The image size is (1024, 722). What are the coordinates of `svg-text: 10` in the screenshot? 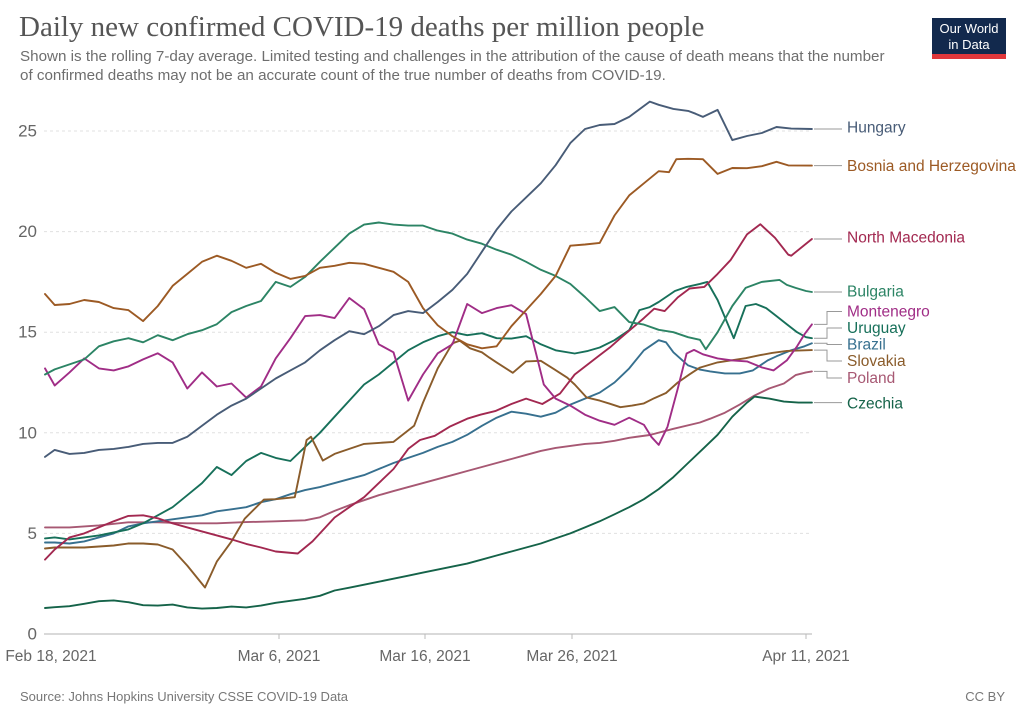 It's located at (27, 432).